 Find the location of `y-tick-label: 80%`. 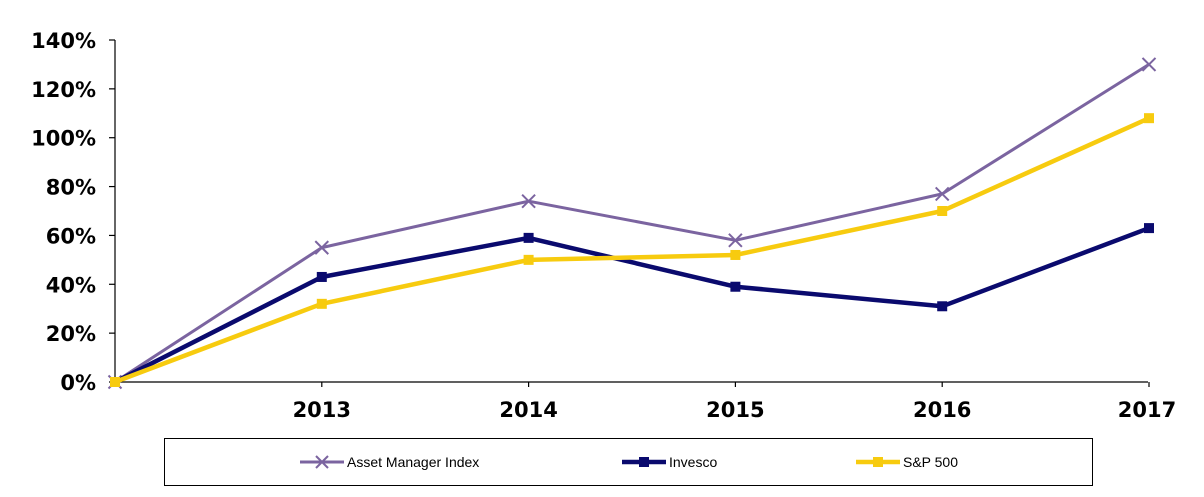

y-tick-label: 80% is located at coordinates (71, 188).